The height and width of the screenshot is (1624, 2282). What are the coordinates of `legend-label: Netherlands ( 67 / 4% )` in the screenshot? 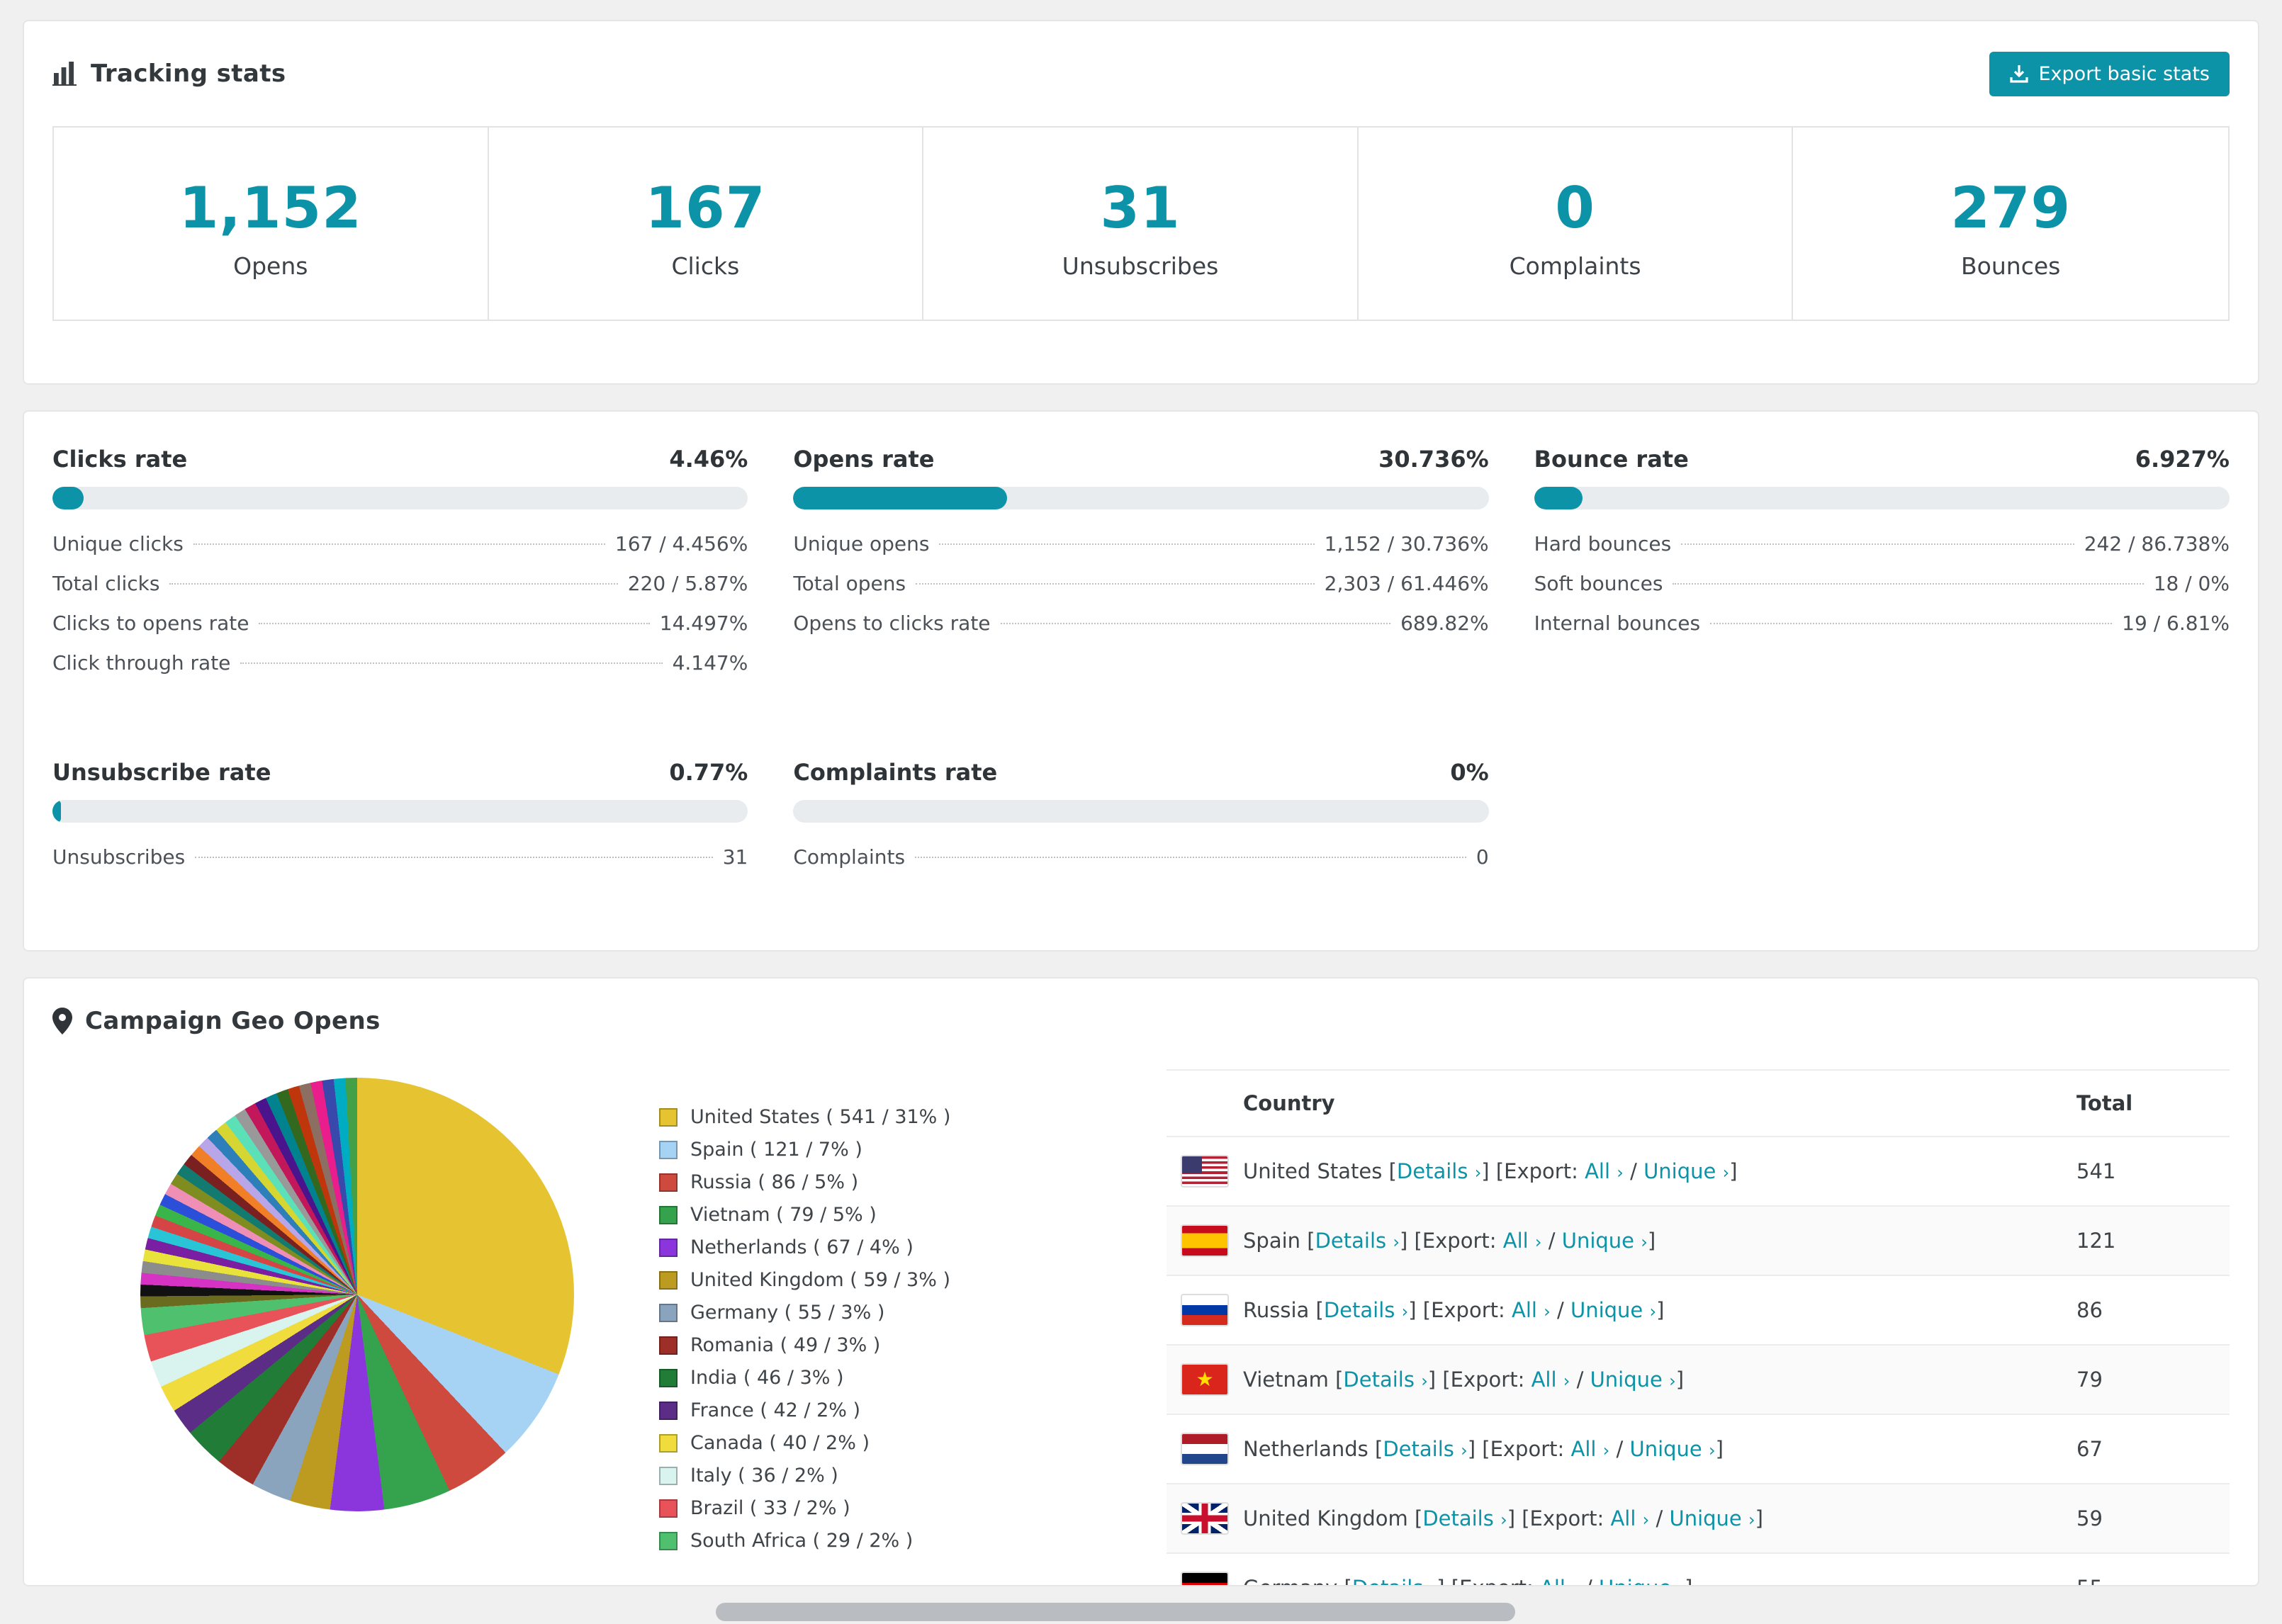 It's located at (802, 1247).